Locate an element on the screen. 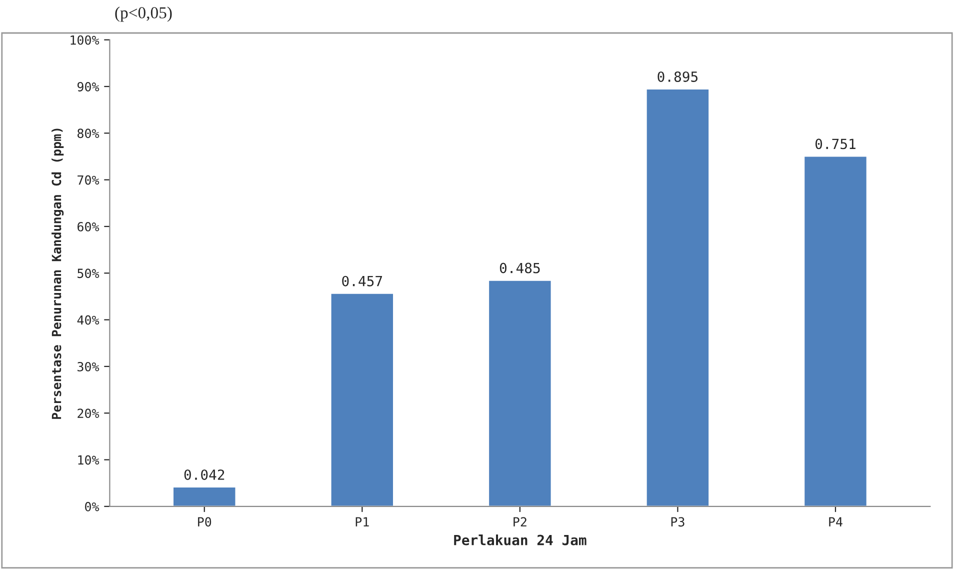  data-label: 0.042 is located at coordinates (204, 474).